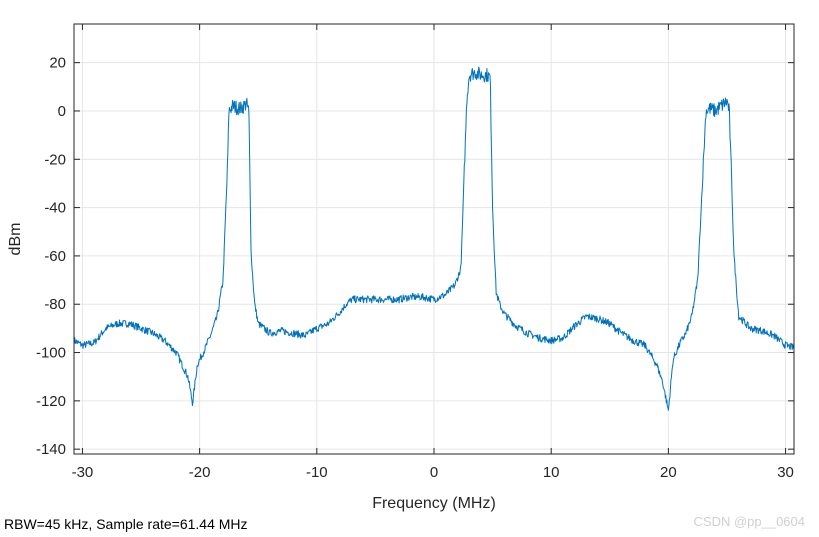  I want to click on x-axis-title: Frequency (MHz), so click(434, 503).